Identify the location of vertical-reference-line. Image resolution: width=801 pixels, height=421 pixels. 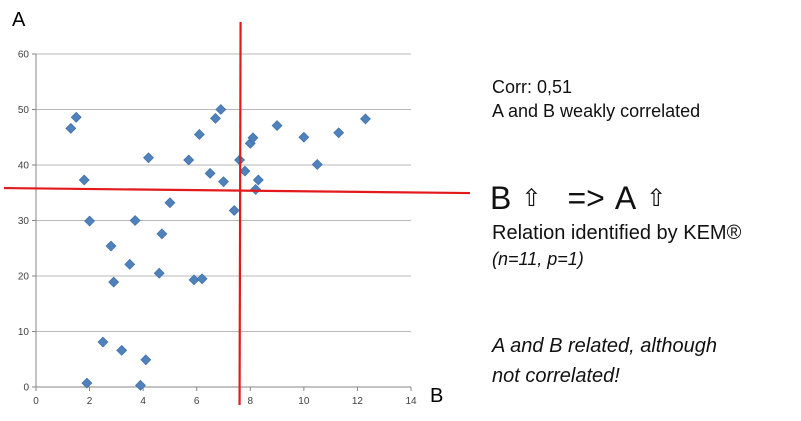
(240, 213).